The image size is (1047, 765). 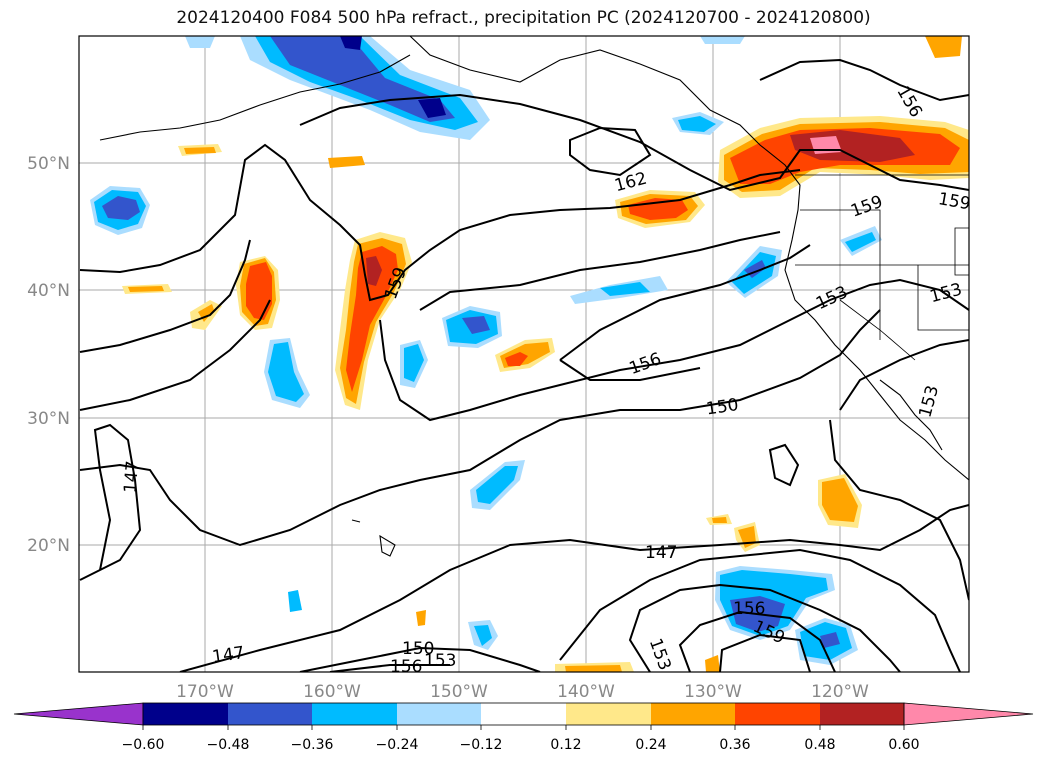 I want to click on colorbar-tick-label: 0.36, so click(x=734, y=745).